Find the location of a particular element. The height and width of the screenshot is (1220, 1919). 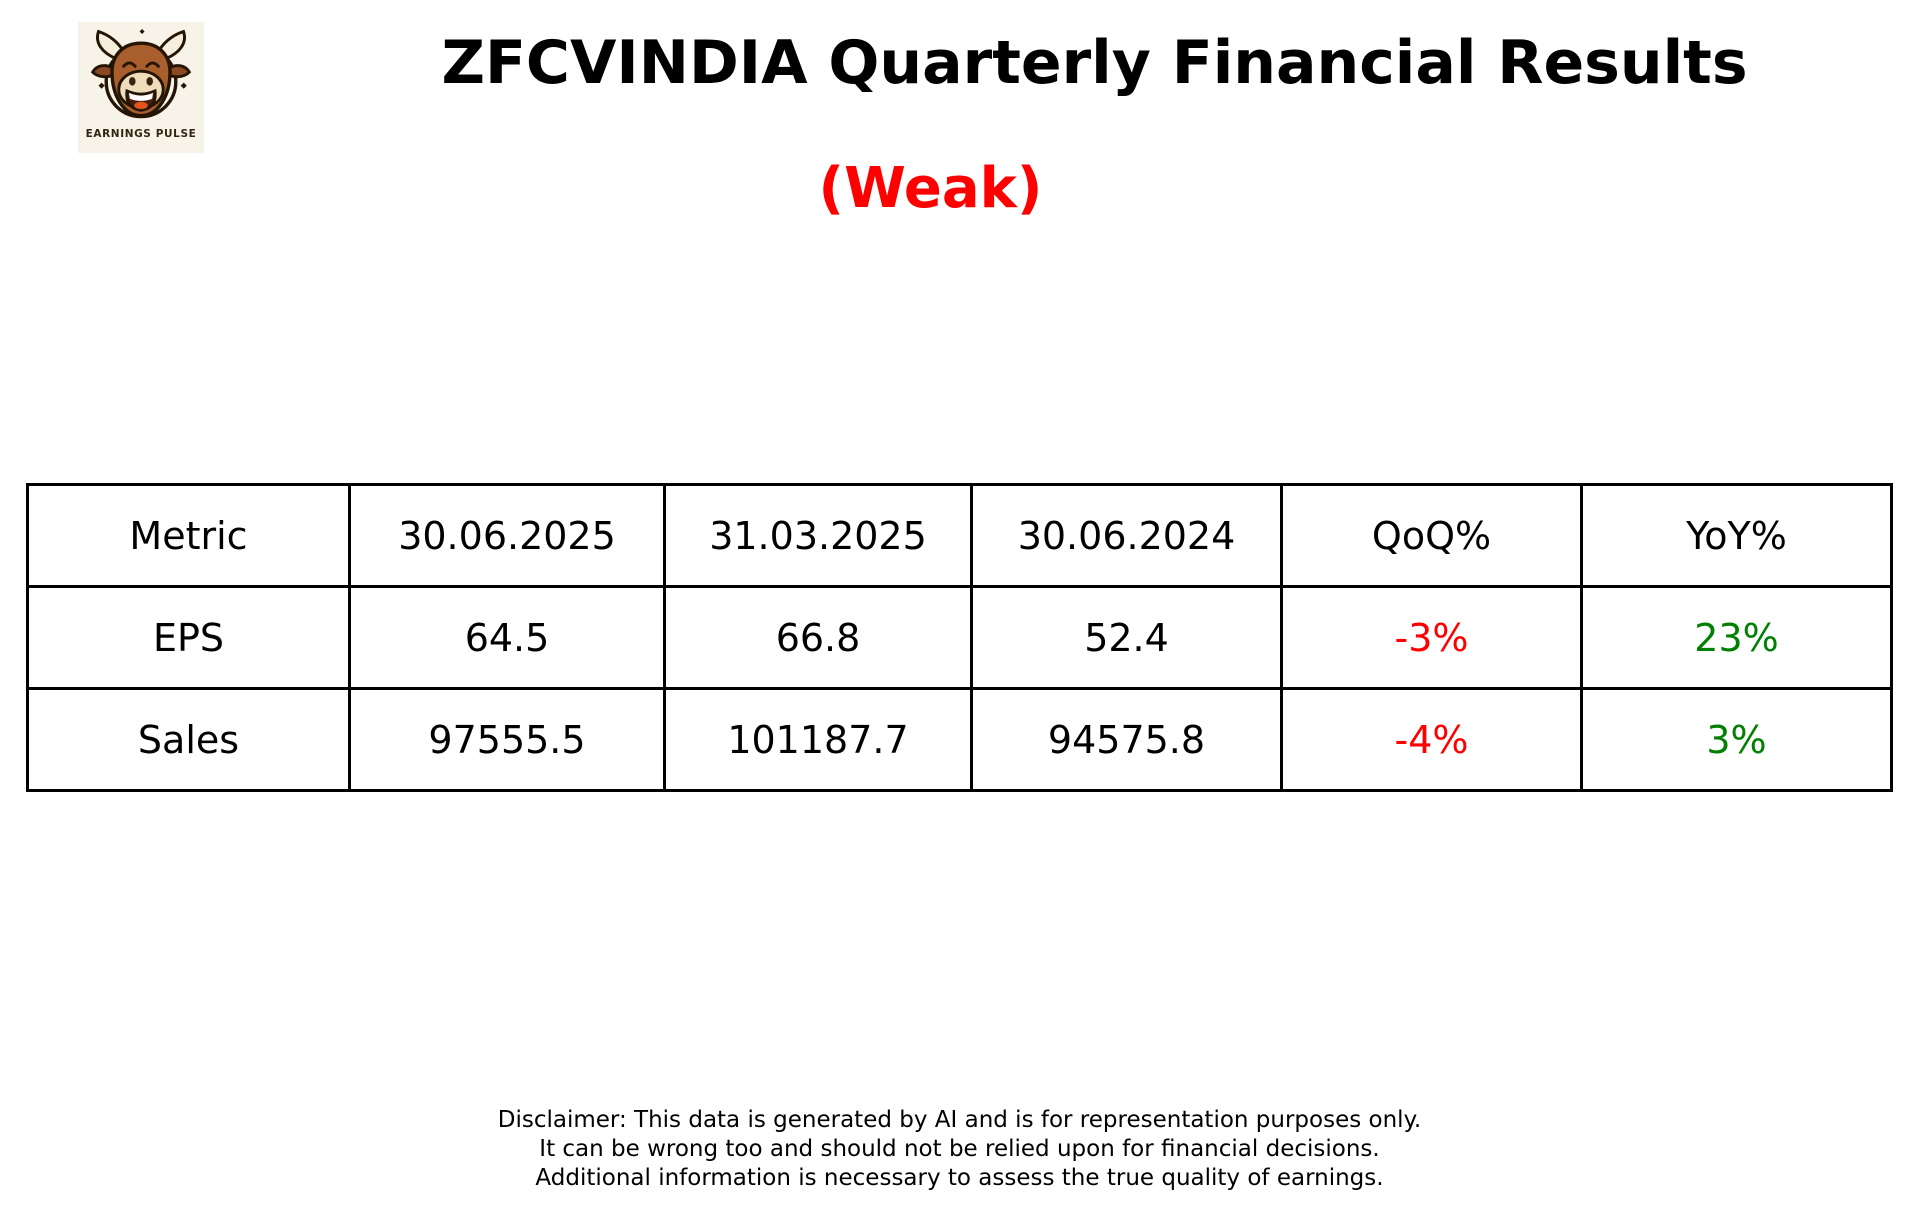

cell-sales-q3: 94575.8 is located at coordinates (1126, 739).